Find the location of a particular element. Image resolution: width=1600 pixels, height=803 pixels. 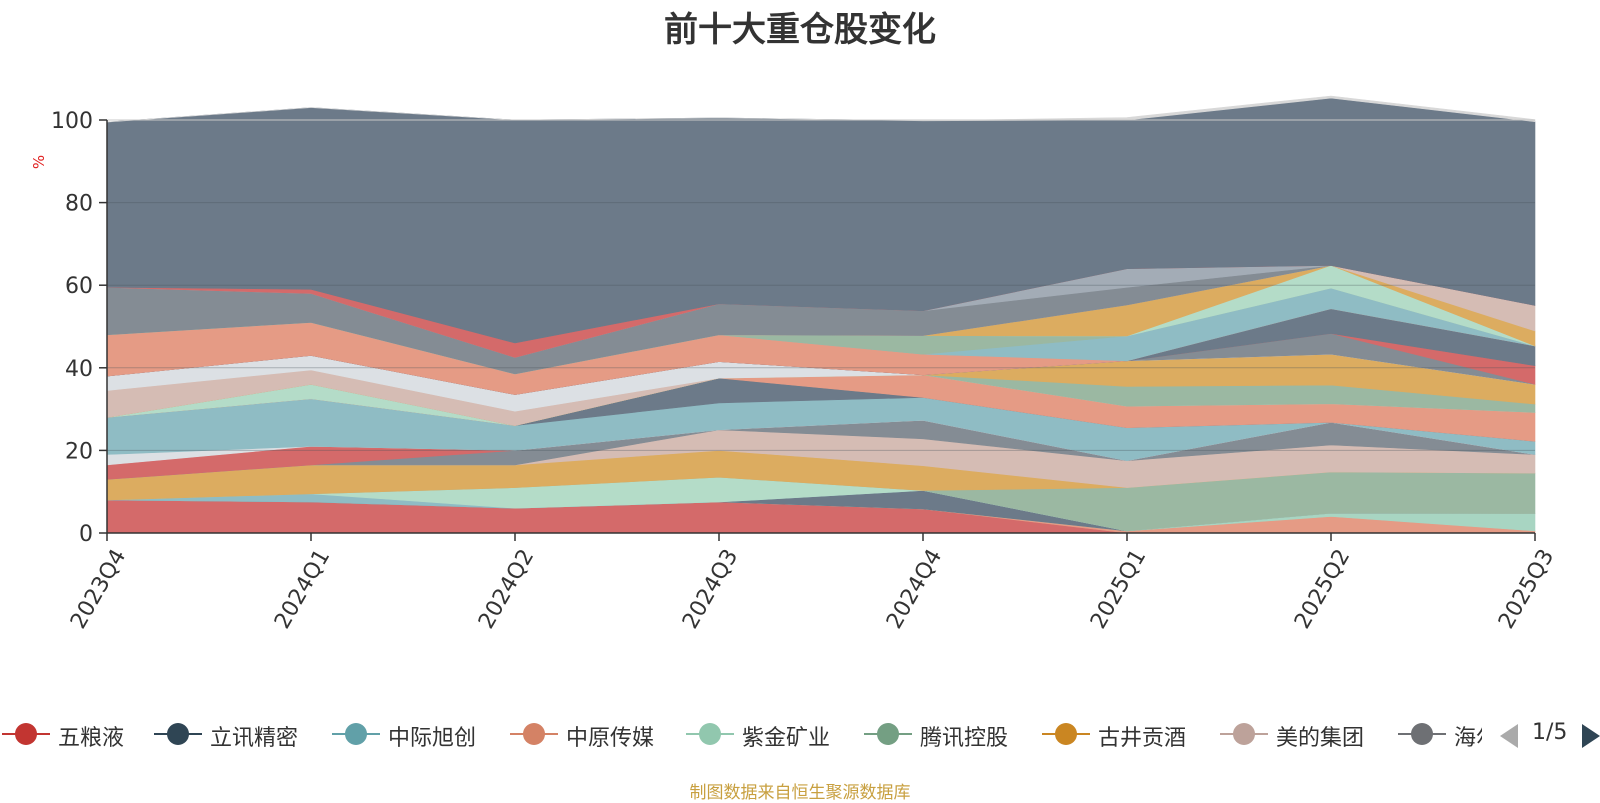

y-tick-label: 80 is located at coordinates (79, 204).